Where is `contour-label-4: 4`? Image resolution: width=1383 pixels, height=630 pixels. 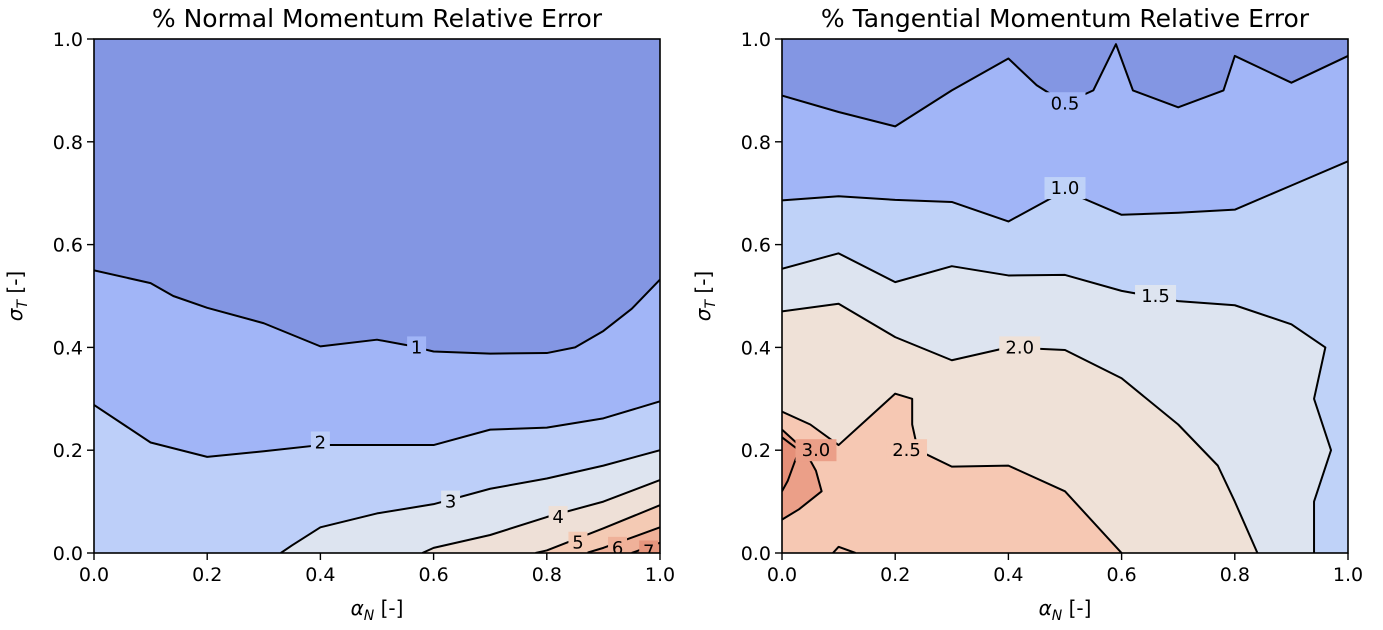
contour-label-4: 4 is located at coordinates (557, 517).